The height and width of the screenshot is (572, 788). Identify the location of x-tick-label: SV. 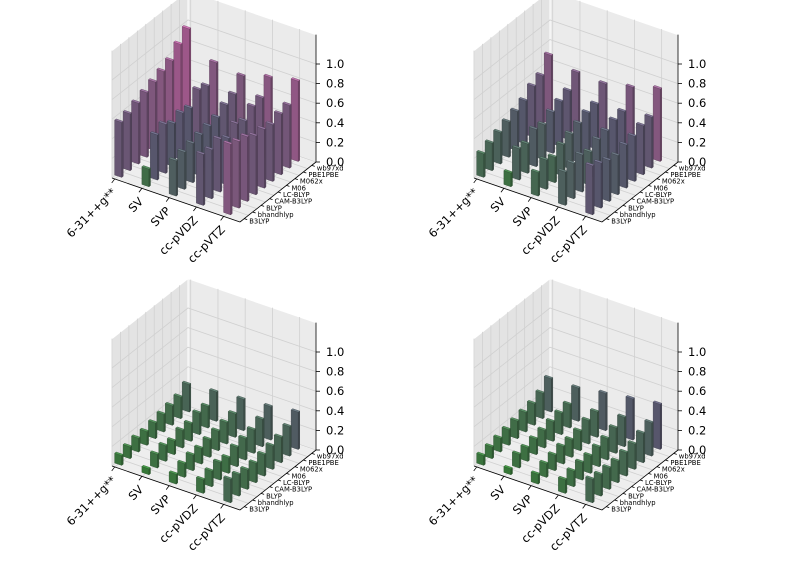
(497, 492).